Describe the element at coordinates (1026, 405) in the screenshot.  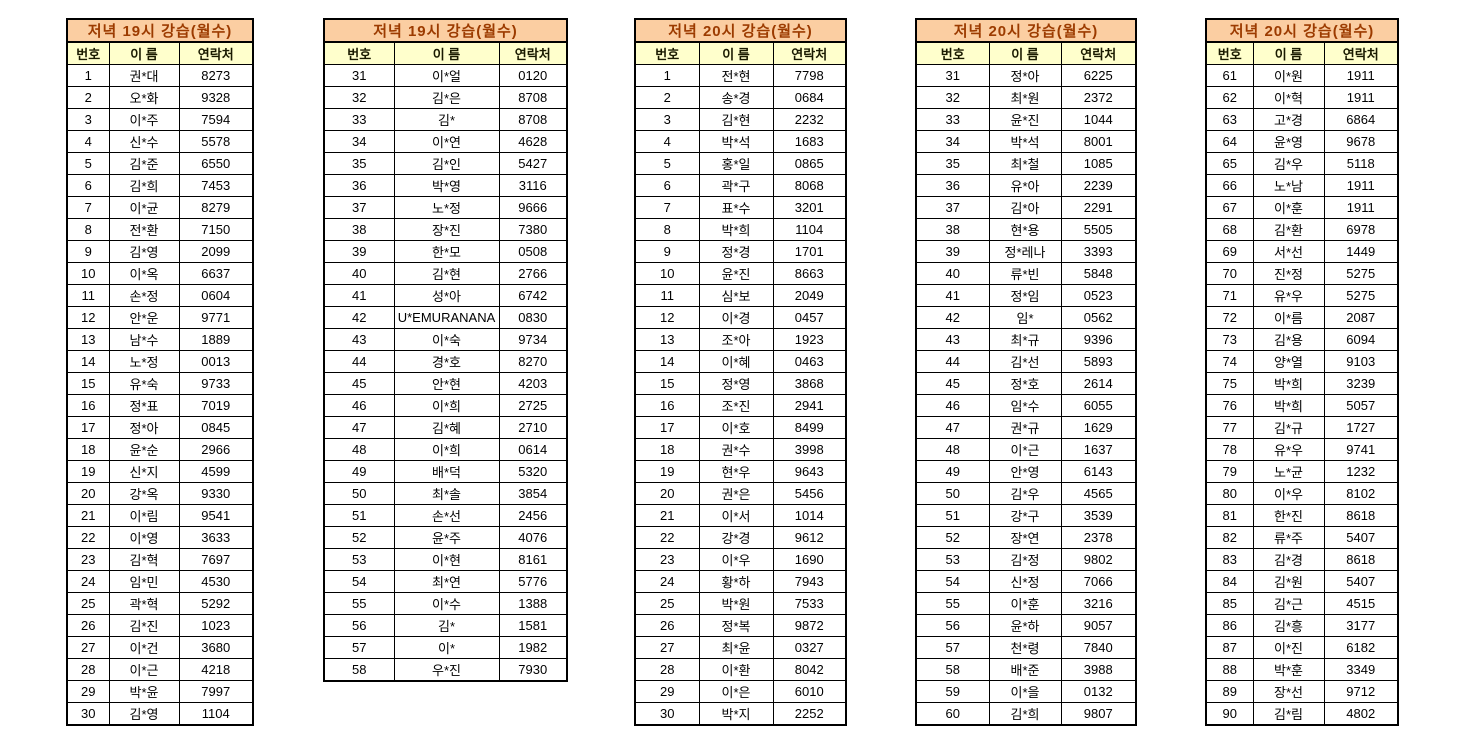
I see `table-row: 46 임*수 6055` at that location.